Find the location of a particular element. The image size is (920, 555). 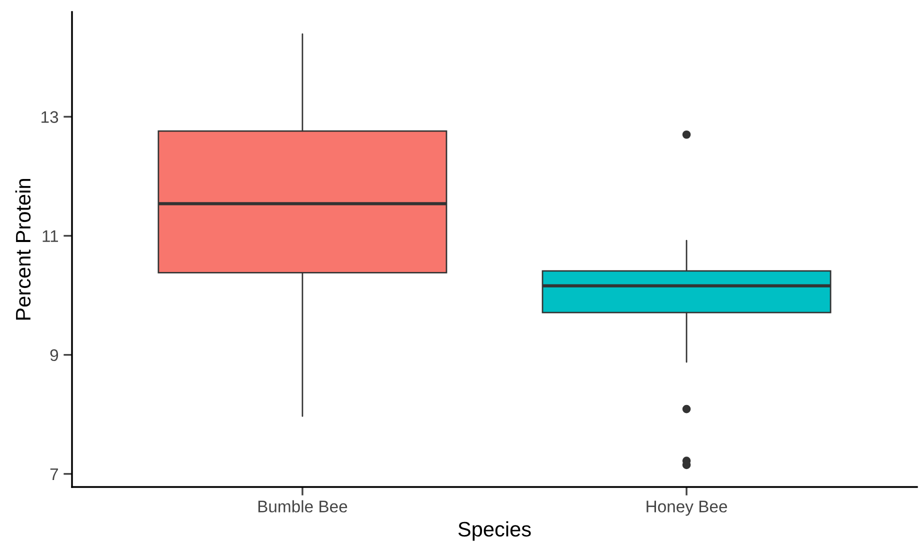

x-axis-title: Species is located at coordinates (494, 531).